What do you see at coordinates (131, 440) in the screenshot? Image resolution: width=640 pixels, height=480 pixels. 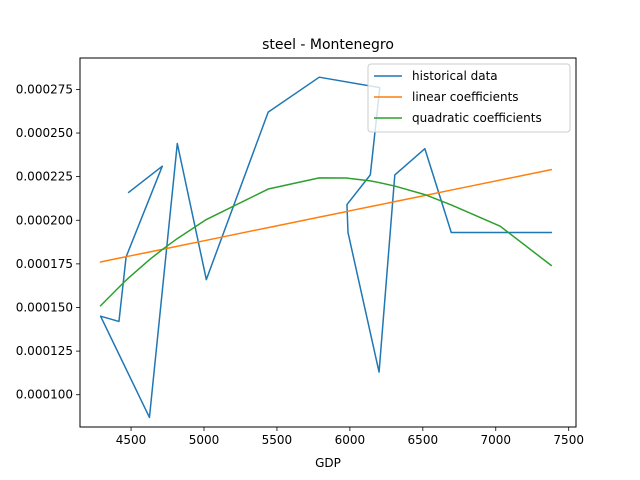 I see `x-tick-label: 4500` at bounding box center [131, 440].